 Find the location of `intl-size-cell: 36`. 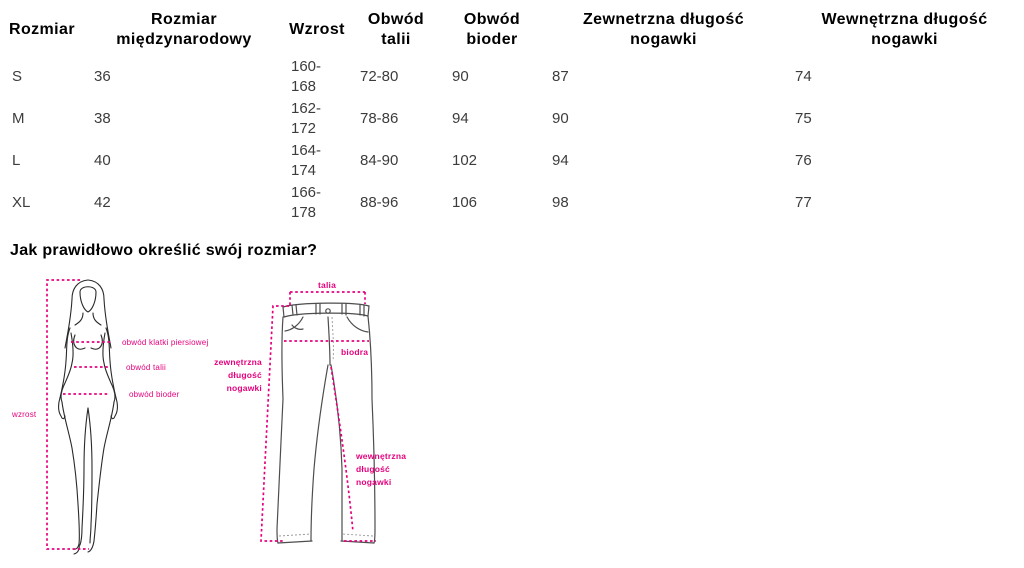

intl-size-cell: 36 is located at coordinates (102, 77).